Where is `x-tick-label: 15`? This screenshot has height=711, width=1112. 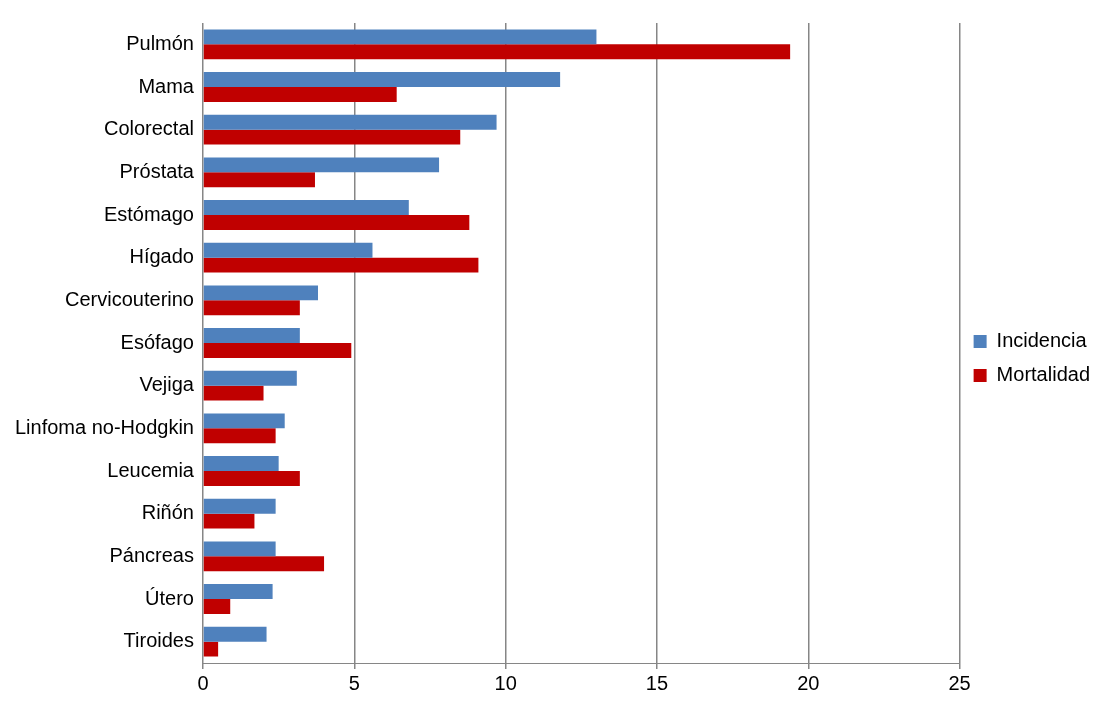
x-tick-label: 15 is located at coordinates (657, 682).